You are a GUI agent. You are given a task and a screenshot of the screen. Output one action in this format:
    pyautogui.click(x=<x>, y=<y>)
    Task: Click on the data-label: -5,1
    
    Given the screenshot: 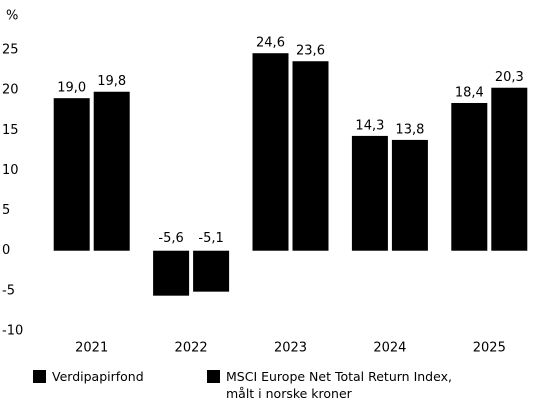 What is the action you would take?
    pyautogui.click(x=210, y=238)
    